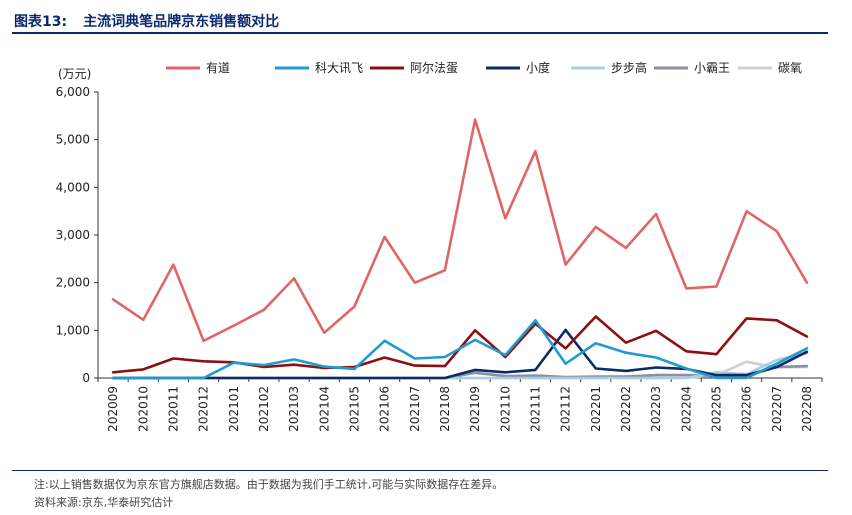 Image resolution: width=852 pixels, height=515 pixels. I want to click on x-tick-label: 202202, so click(626, 409).